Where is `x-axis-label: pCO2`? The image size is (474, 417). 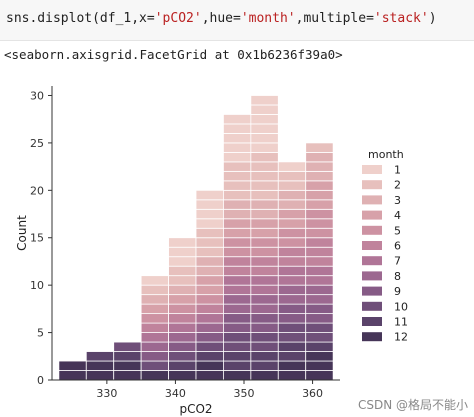
x-axis-label: pCO2 is located at coordinates (195, 409).